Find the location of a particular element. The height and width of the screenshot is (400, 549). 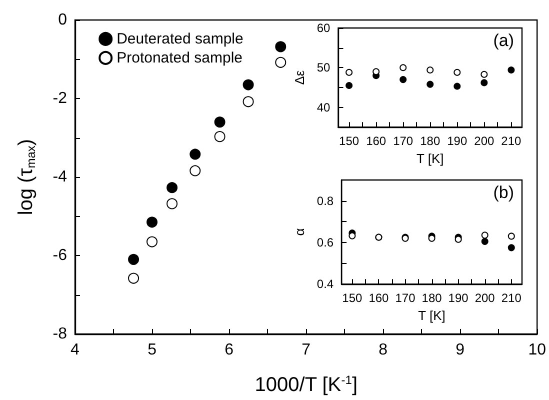

y-axis-title: Δε is located at coordinates (299, 77).